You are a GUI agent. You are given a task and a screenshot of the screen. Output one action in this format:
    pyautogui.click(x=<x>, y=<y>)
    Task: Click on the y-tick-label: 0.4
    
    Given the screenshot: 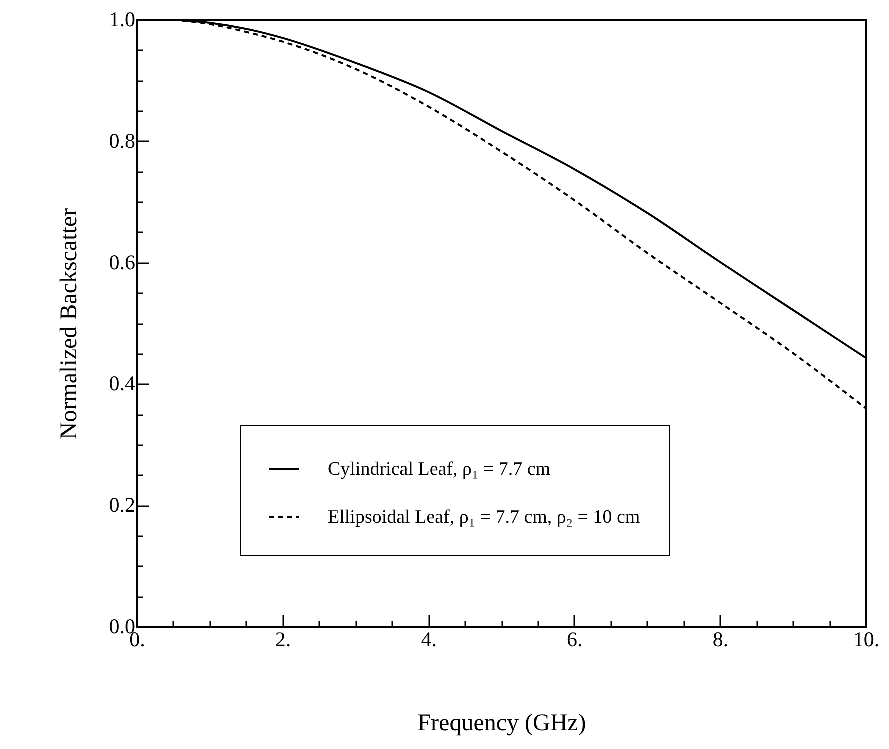 What is the action you would take?
    pyautogui.click(x=122, y=384)
    